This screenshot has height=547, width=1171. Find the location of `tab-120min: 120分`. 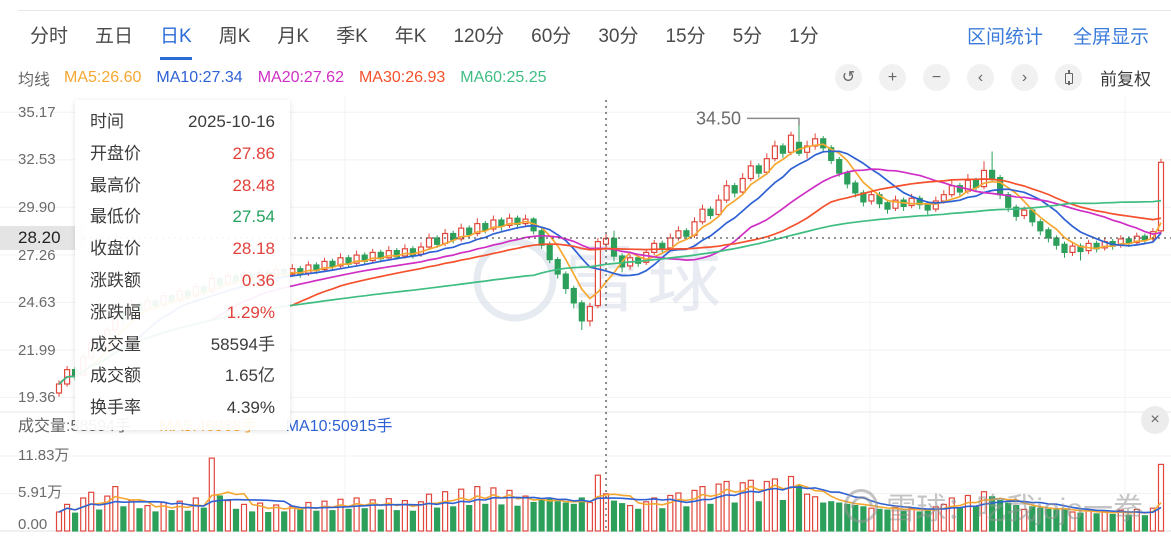

tab-120min: 120分 is located at coordinates (479, 36).